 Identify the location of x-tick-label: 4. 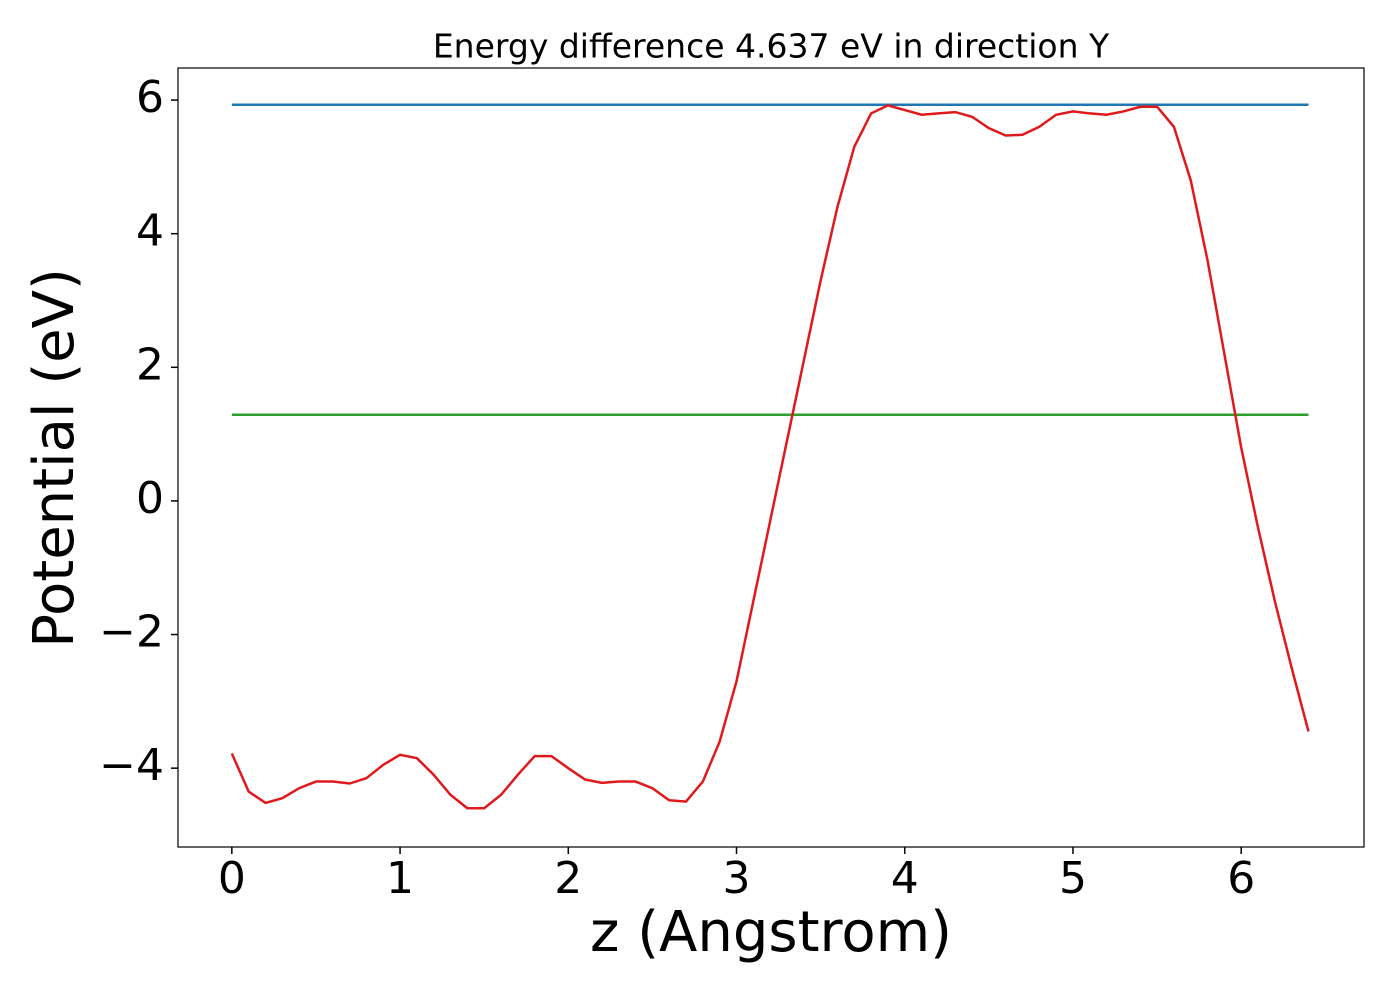
(905, 878).